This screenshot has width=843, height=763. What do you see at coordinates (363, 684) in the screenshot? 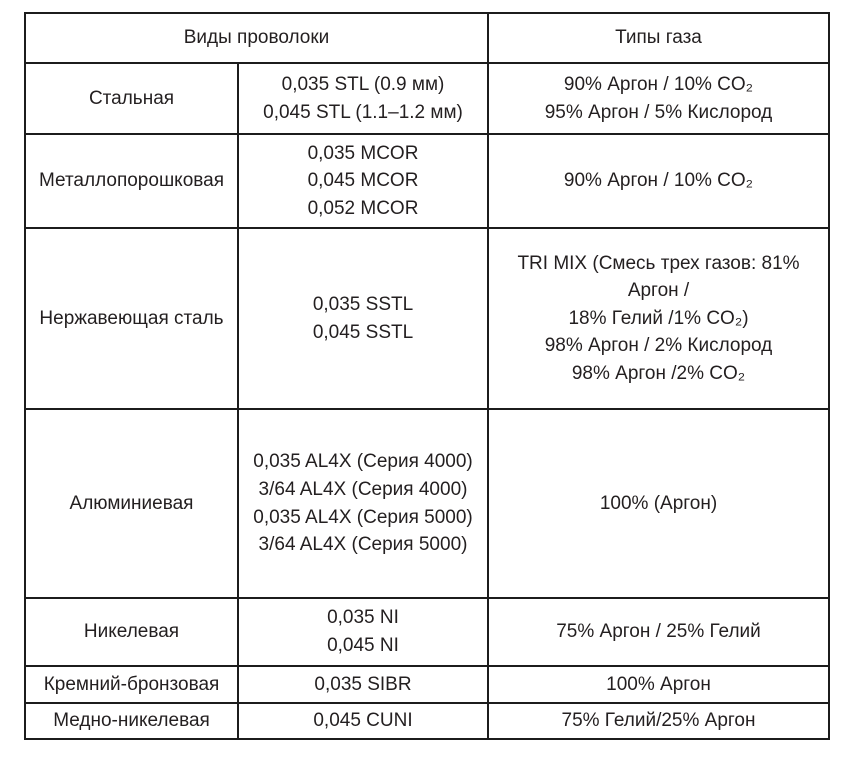
I see `wire-sizes-cell: 0,035 SIBR` at bounding box center [363, 684].